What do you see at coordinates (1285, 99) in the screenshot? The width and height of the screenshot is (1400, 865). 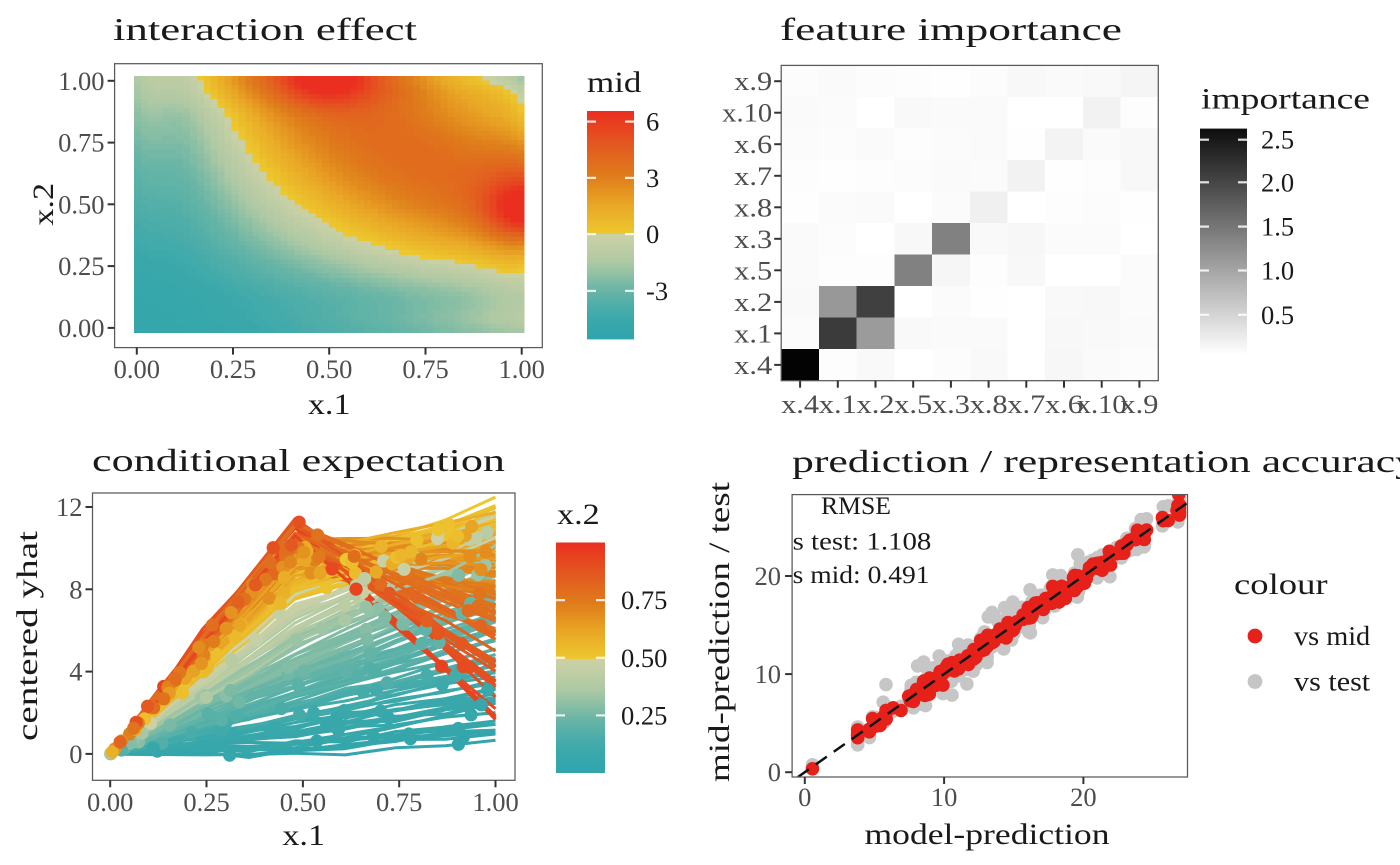 I see `svg-text: importance` at bounding box center [1285, 99].